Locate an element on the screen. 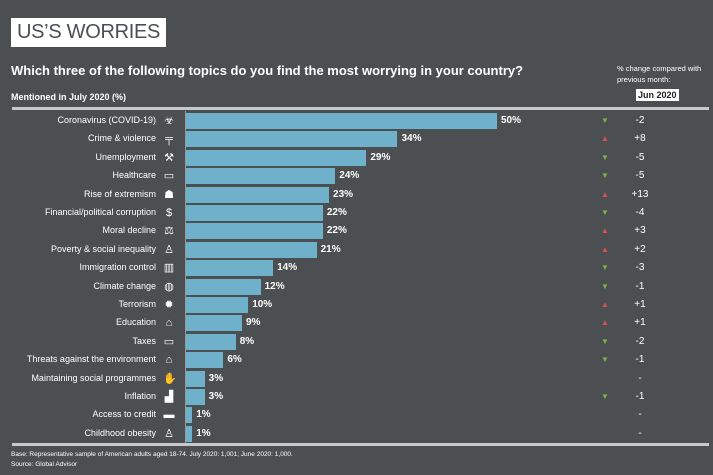 The image size is (713, 475). bar-row: Healthcare ▭ 24% ▼ -5 is located at coordinates (356, 176).